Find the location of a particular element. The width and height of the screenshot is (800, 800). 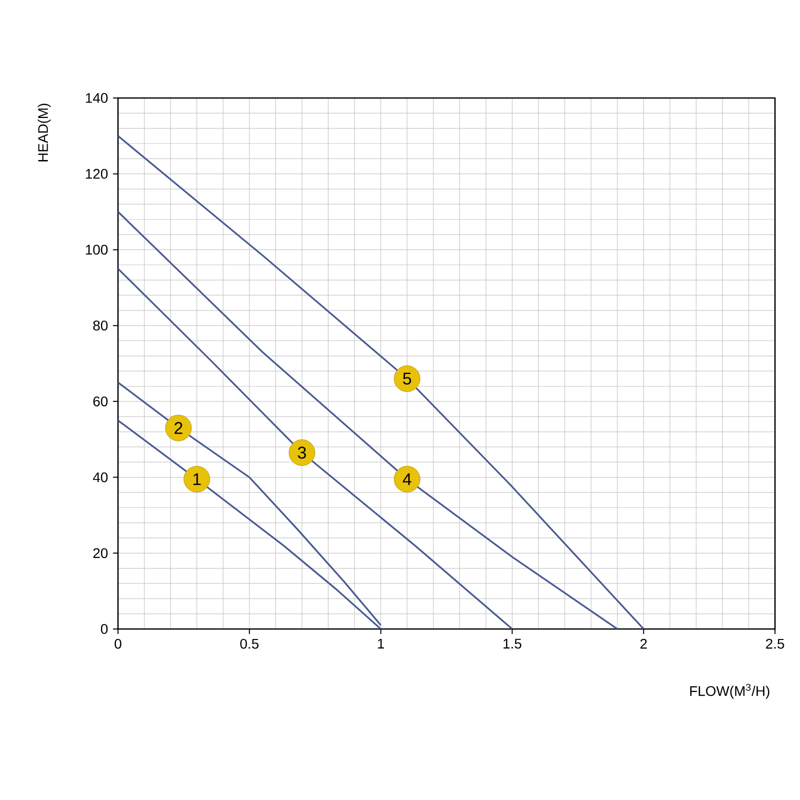

annotation: 1 is located at coordinates (197, 479).